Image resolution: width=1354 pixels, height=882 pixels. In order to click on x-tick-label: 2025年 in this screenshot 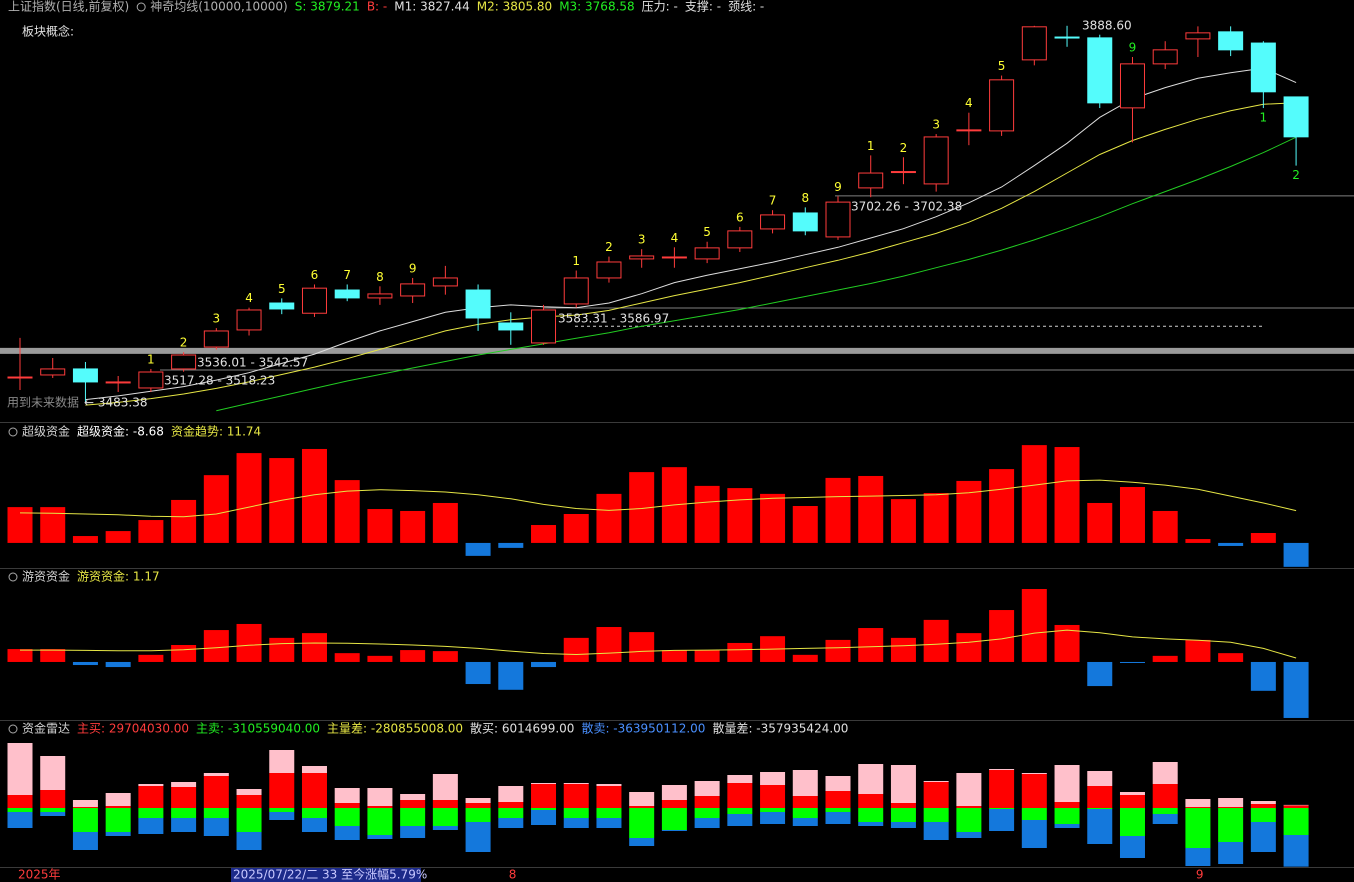, I will do `click(39, 875)`.